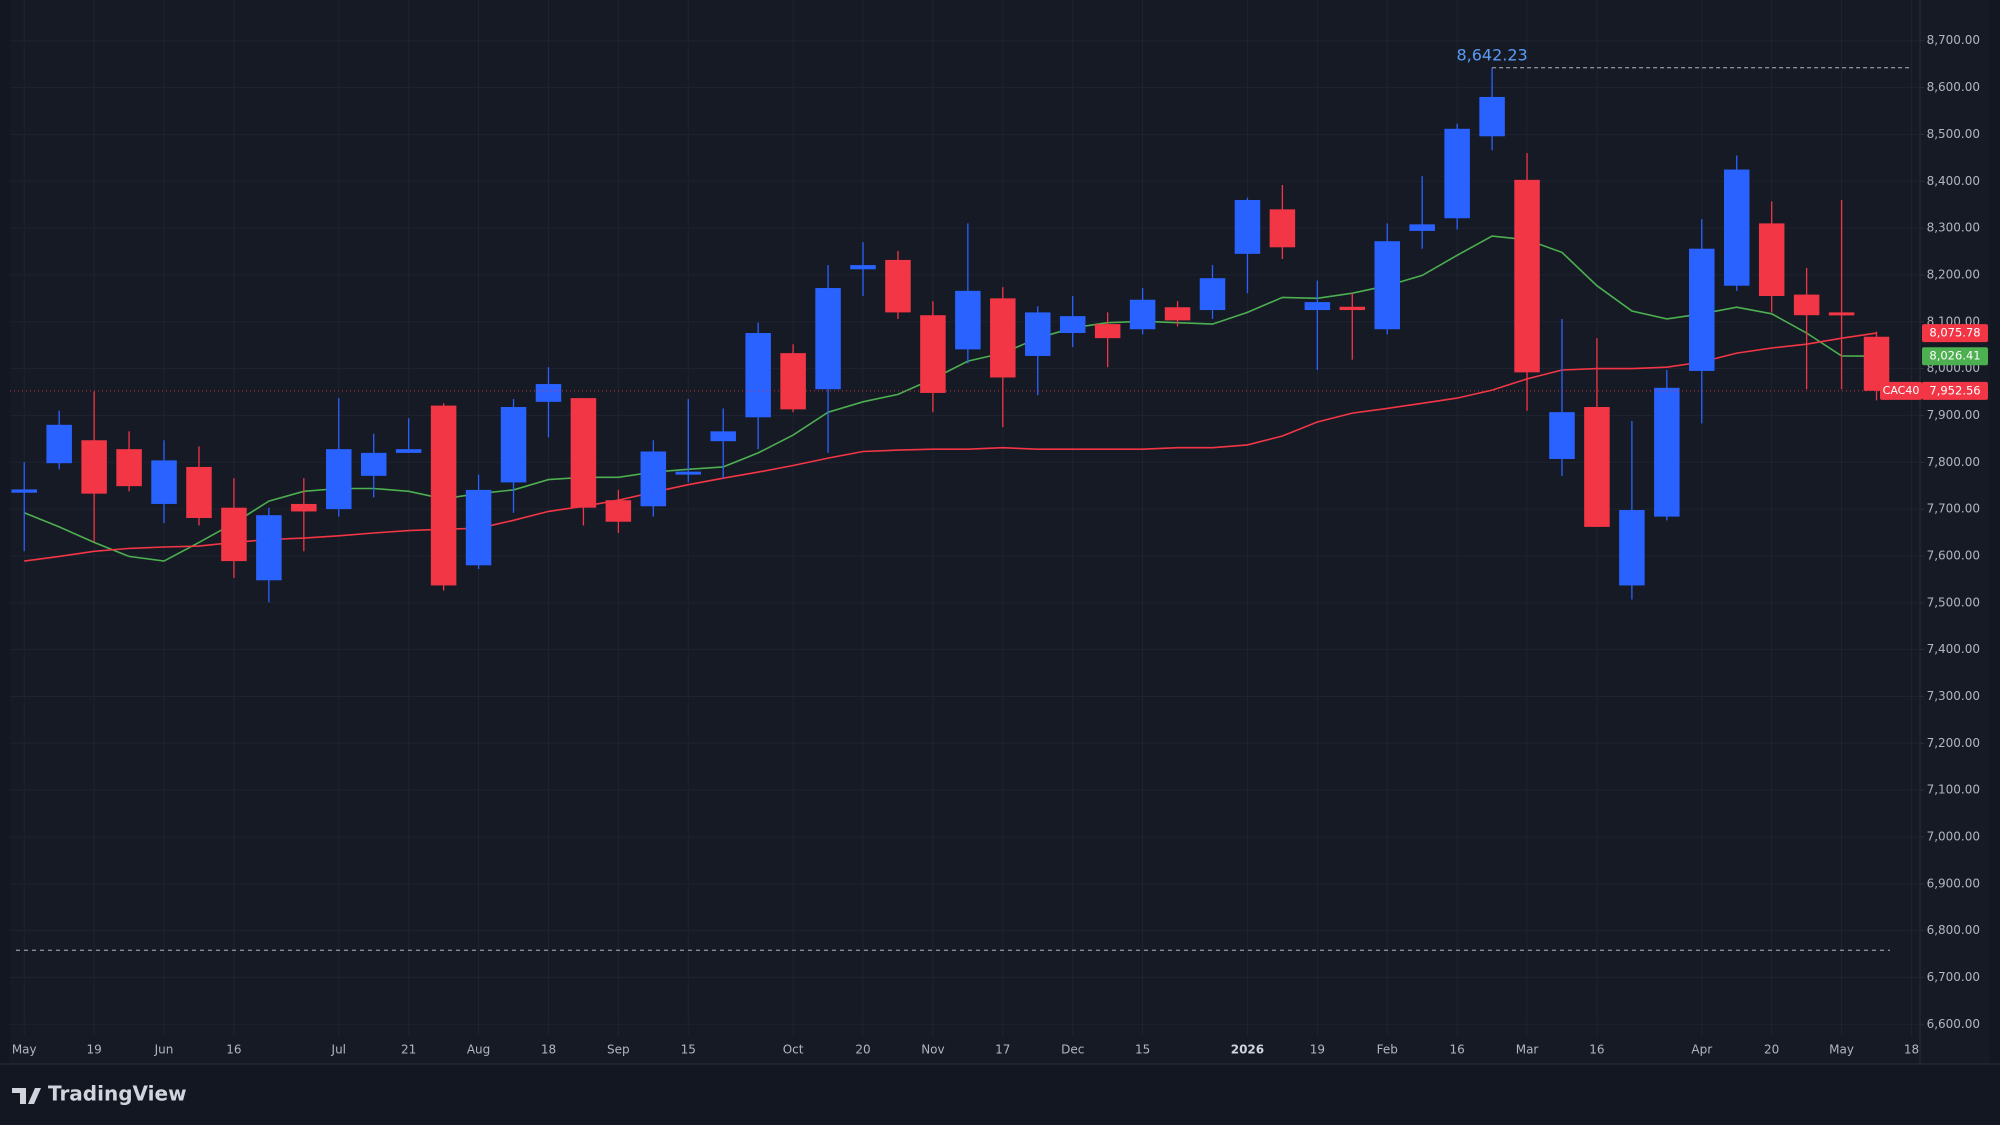 The image size is (2000, 1125). I want to click on last-price-label-box, so click(1955, 390).